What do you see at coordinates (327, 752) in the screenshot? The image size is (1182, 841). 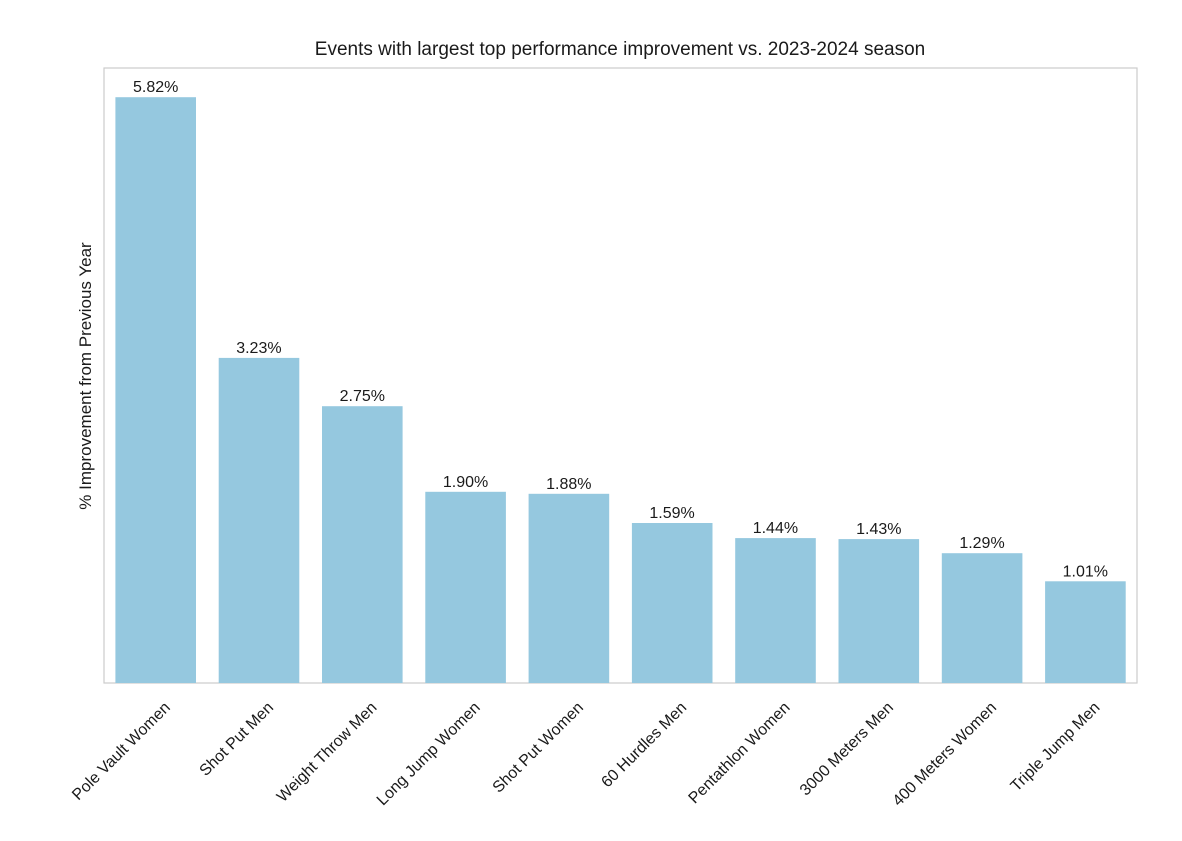 I see `x-tick-label: Weight Throw Men` at bounding box center [327, 752].